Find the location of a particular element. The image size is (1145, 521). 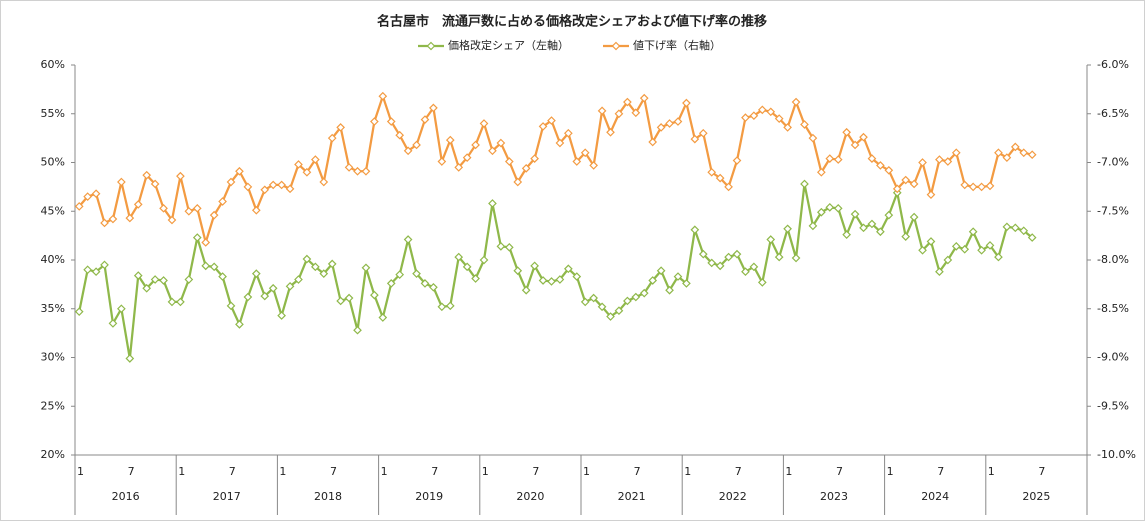

year-label: 2025 is located at coordinates (1036, 496).